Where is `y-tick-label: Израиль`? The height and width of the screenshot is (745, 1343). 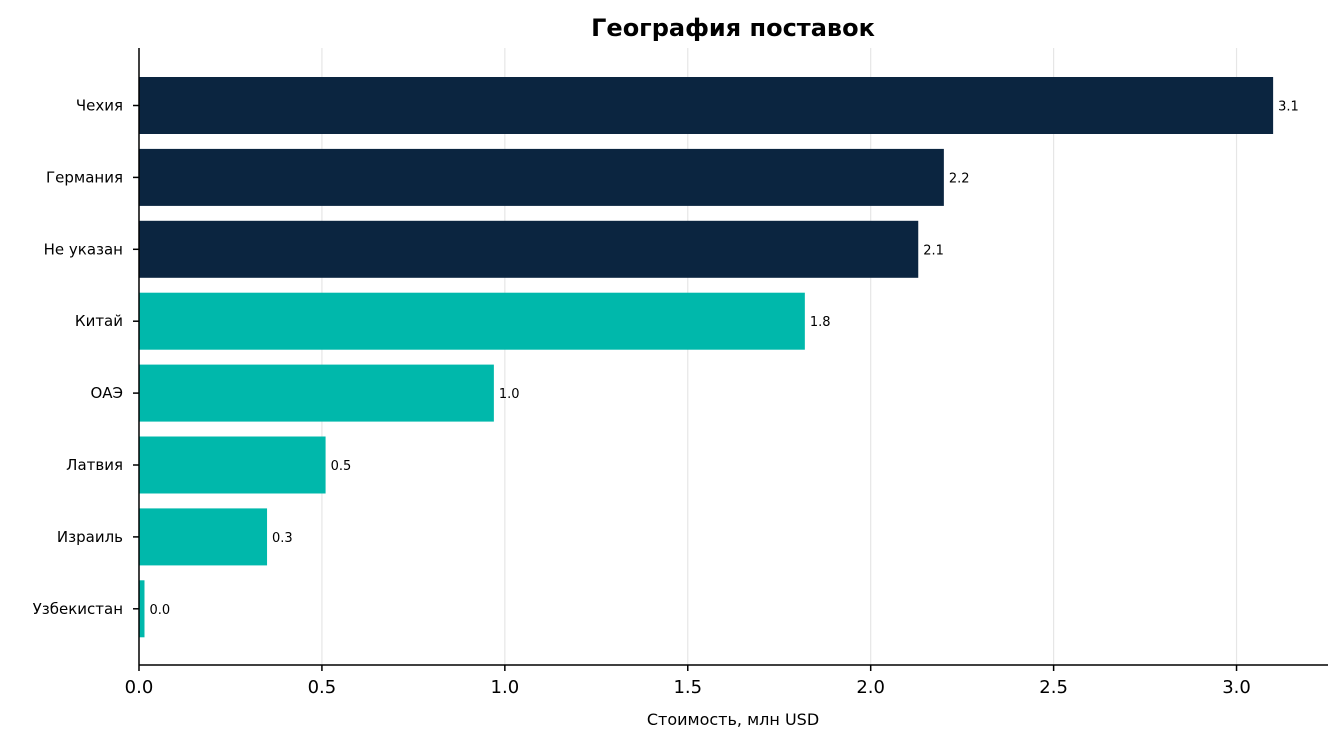
y-tick-label: Израиль is located at coordinates (90, 537).